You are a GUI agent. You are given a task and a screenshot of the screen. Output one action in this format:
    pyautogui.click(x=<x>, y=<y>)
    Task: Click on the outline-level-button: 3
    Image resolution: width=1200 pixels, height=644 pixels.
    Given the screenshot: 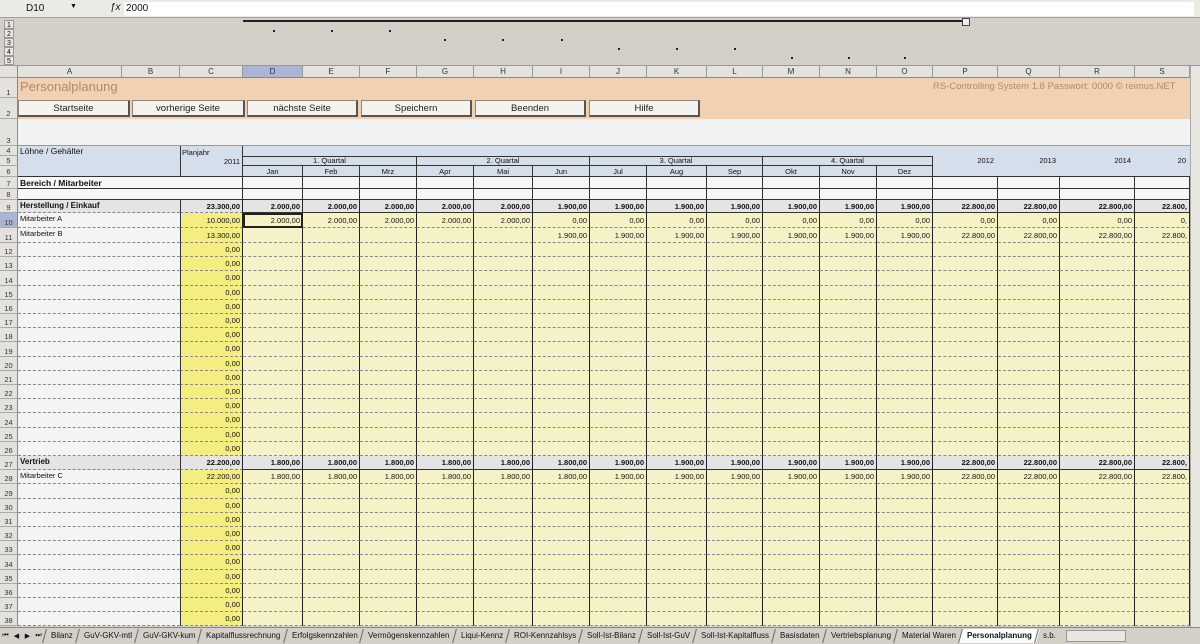 What is the action you would take?
    pyautogui.click(x=9, y=42)
    